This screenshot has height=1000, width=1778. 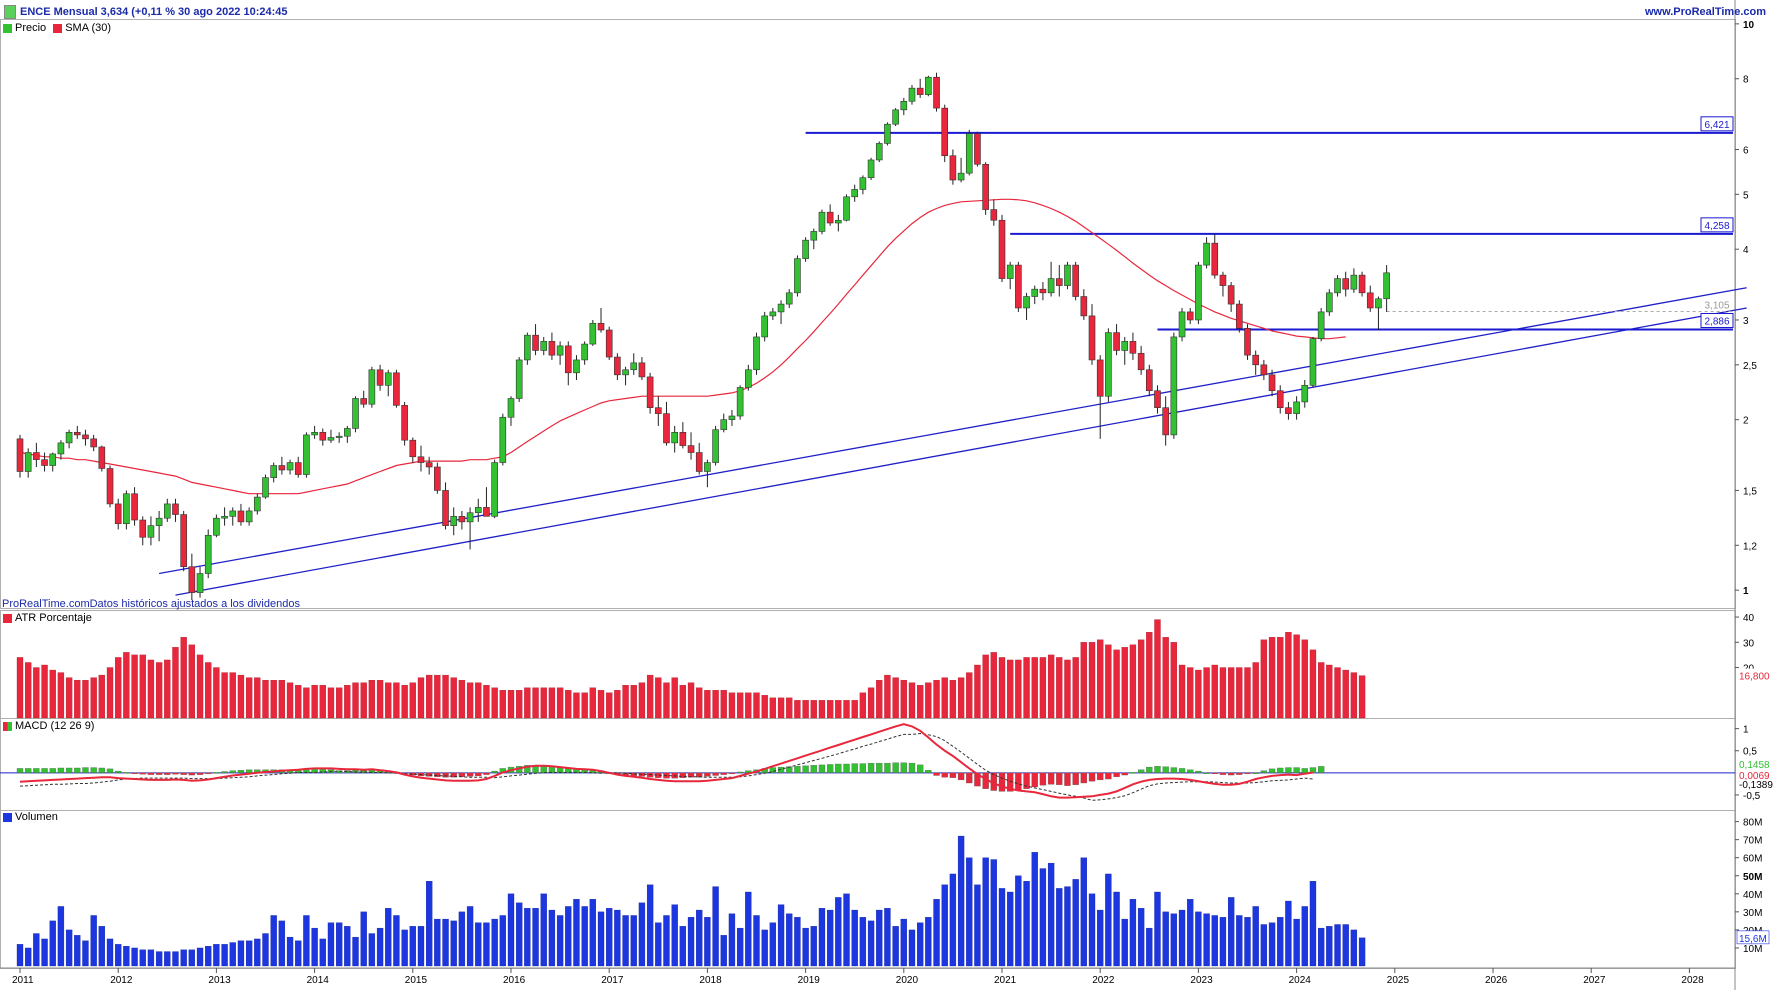 I want to click on macd-legend: MACD (12 26 9), so click(x=48, y=726).